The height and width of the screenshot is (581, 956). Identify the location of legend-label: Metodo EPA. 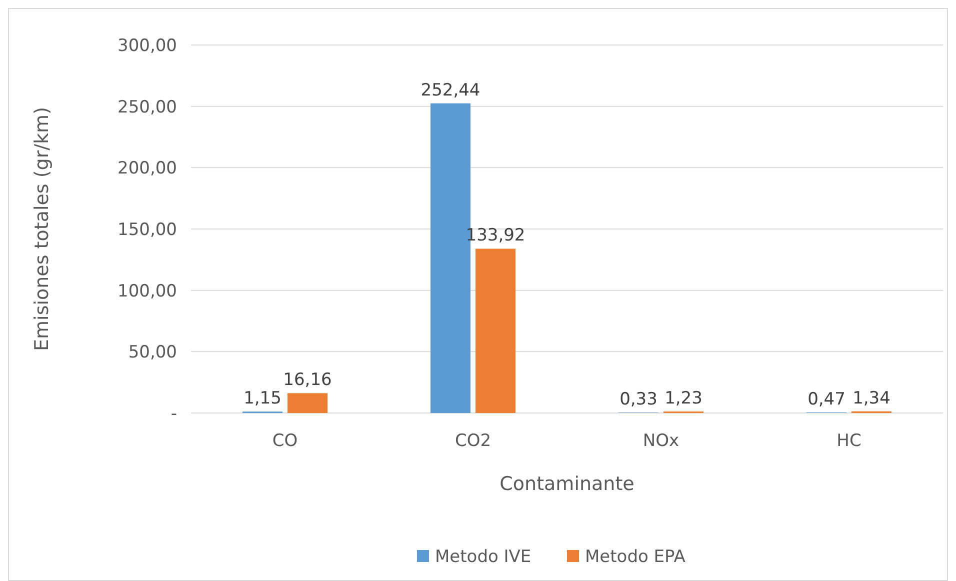
(635, 556).